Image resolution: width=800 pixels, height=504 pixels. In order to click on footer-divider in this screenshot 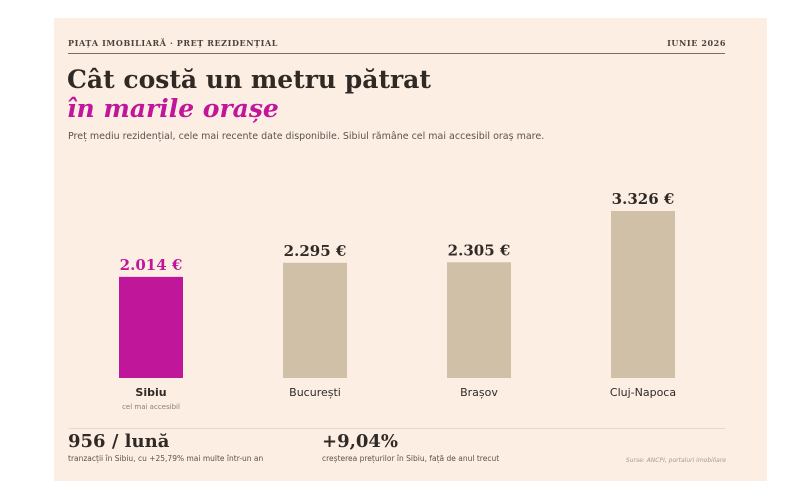, I will do `click(396, 428)`.